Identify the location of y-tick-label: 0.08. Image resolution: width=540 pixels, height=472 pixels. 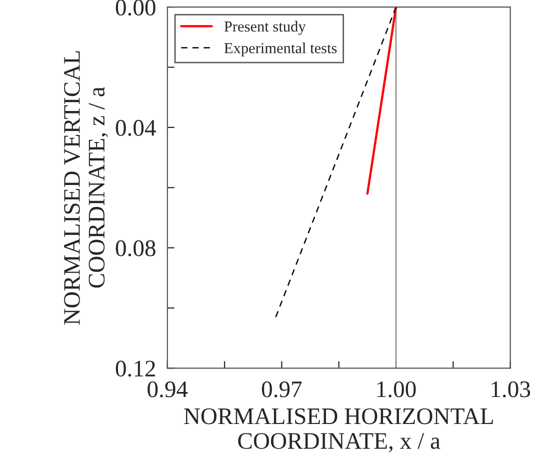
(136, 248).